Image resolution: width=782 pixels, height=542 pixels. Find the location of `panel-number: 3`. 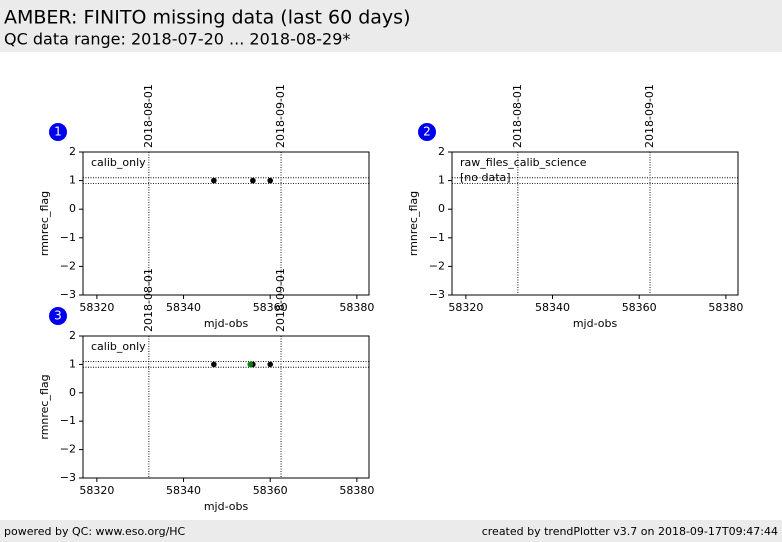

panel-number: 3 is located at coordinates (58, 316).